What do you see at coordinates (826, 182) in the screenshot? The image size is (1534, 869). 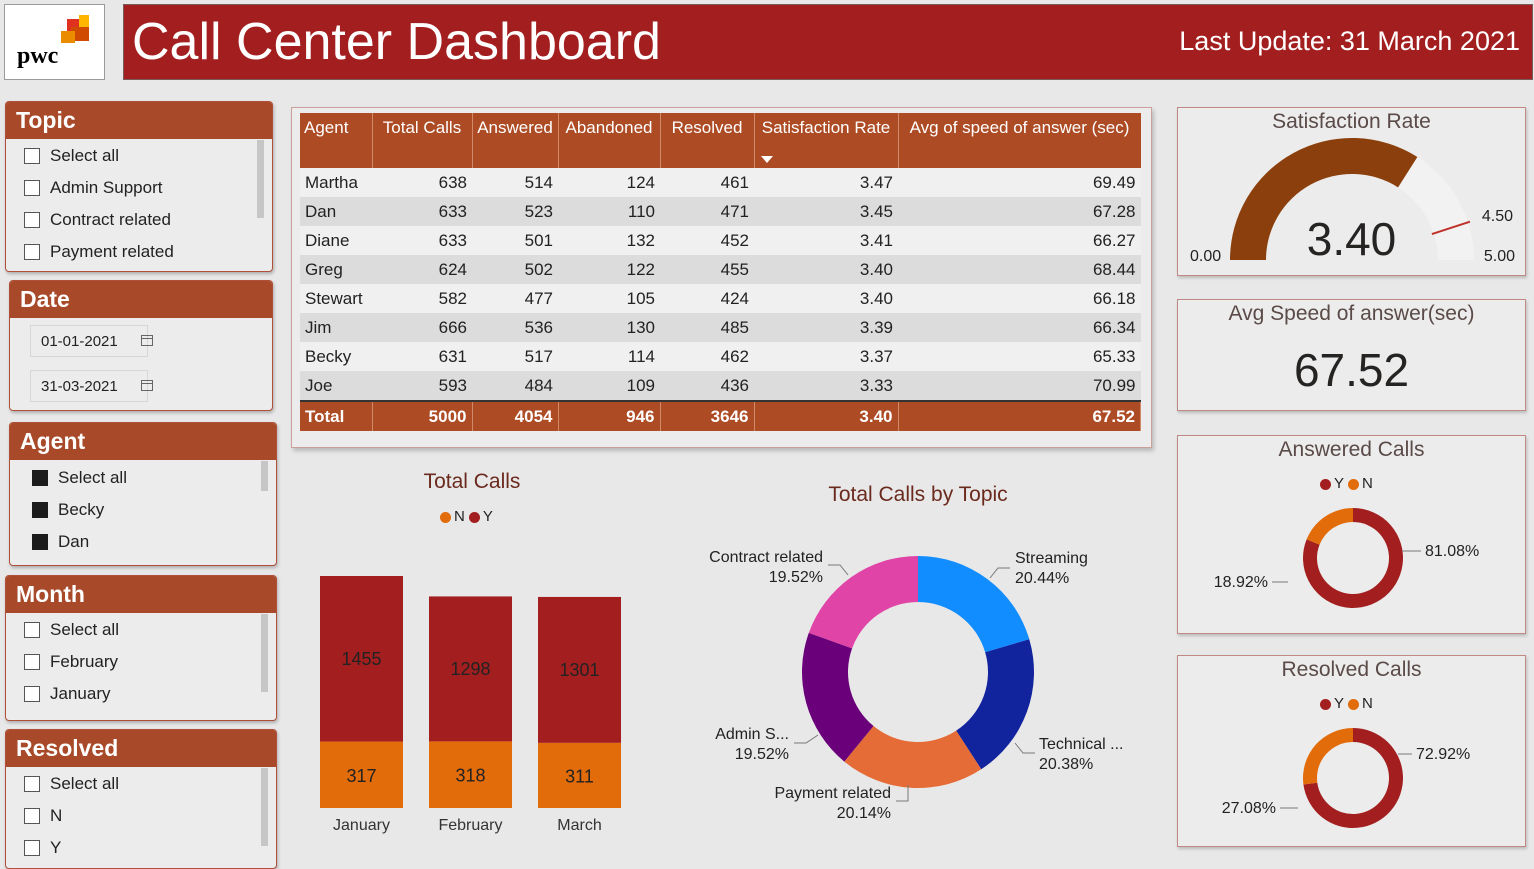 I see `table-cell: 3.47` at bounding box center [826, 182].